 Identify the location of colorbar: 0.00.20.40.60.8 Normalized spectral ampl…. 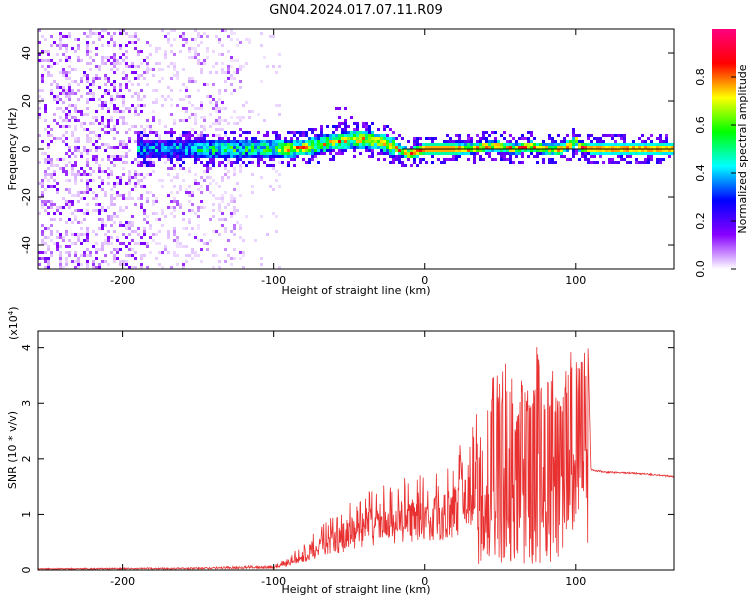
(721, 153).